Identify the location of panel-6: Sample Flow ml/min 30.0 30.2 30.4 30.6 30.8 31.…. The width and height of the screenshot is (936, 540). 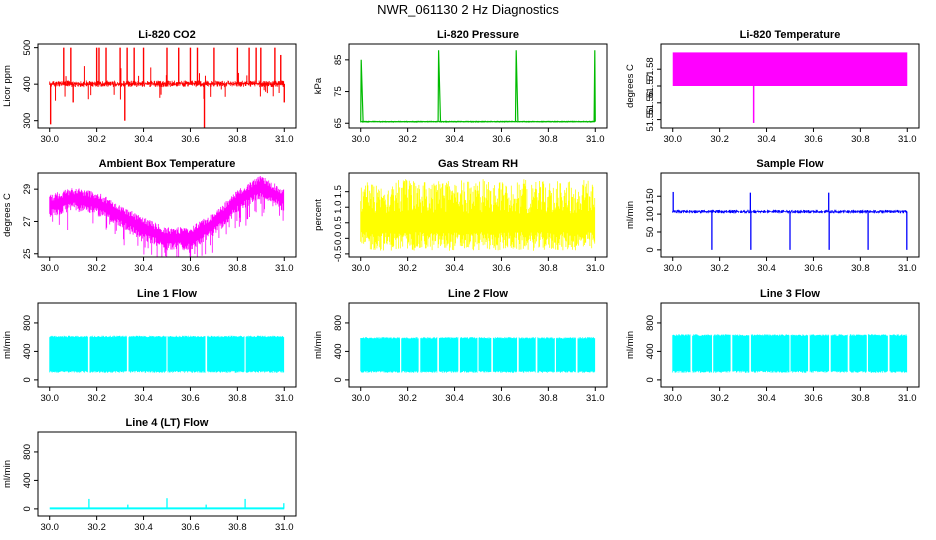
(772, 216).